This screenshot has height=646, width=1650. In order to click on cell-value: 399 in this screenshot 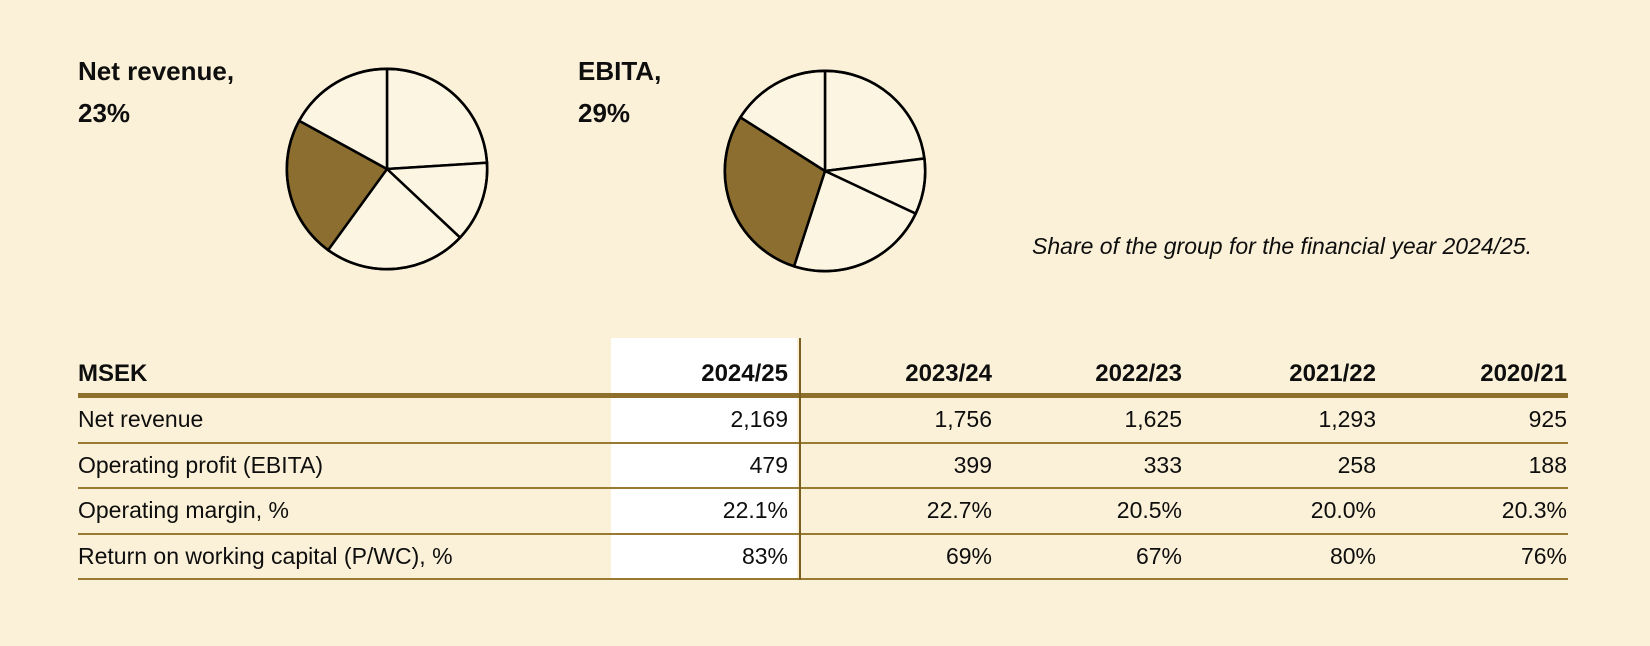, I will do `click(972, 464)`.